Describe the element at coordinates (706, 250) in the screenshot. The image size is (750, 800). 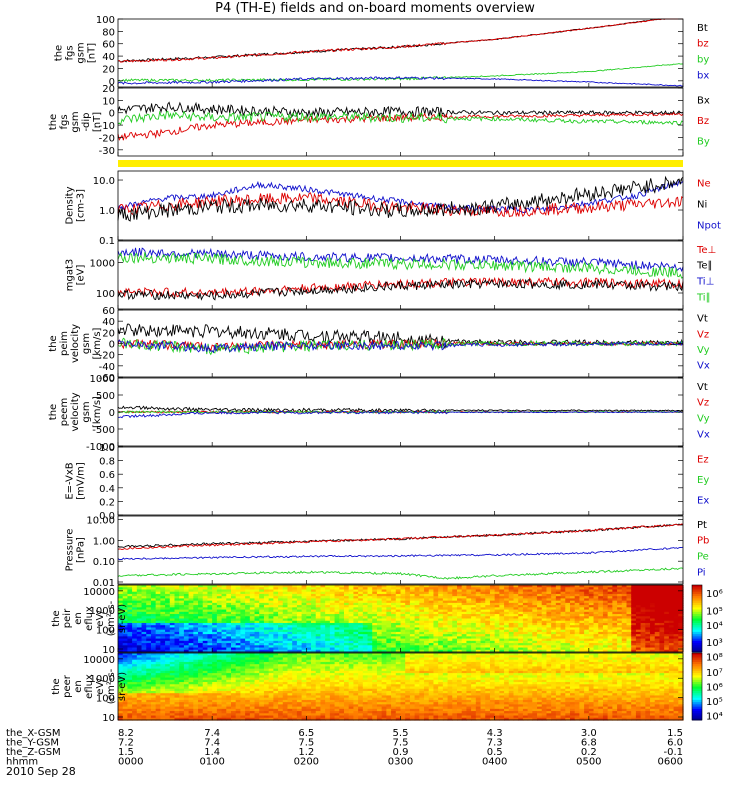
I see `legend-entry: Te⊥` at that location.